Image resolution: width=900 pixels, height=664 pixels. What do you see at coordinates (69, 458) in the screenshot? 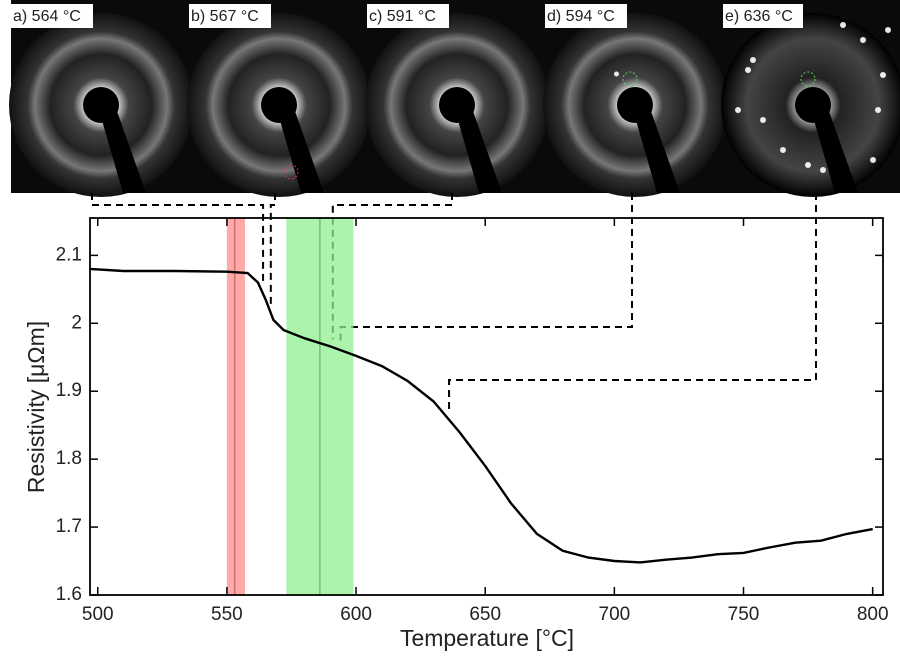
I see `y-tick-label: 1.8` at bounding box center [69, 458].